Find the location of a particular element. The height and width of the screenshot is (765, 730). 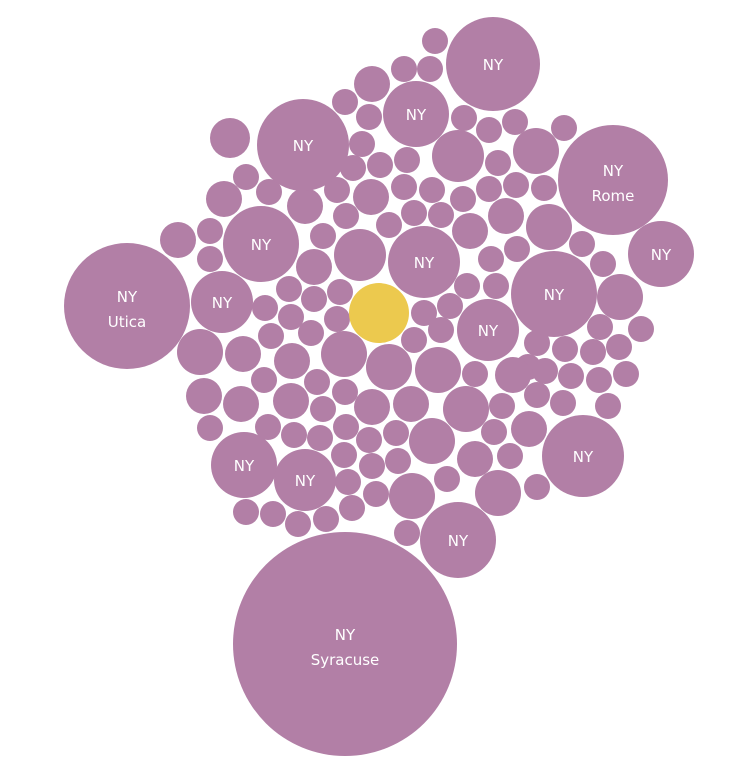

bubble-label-city: Utica is located at coordinates (127, 322).